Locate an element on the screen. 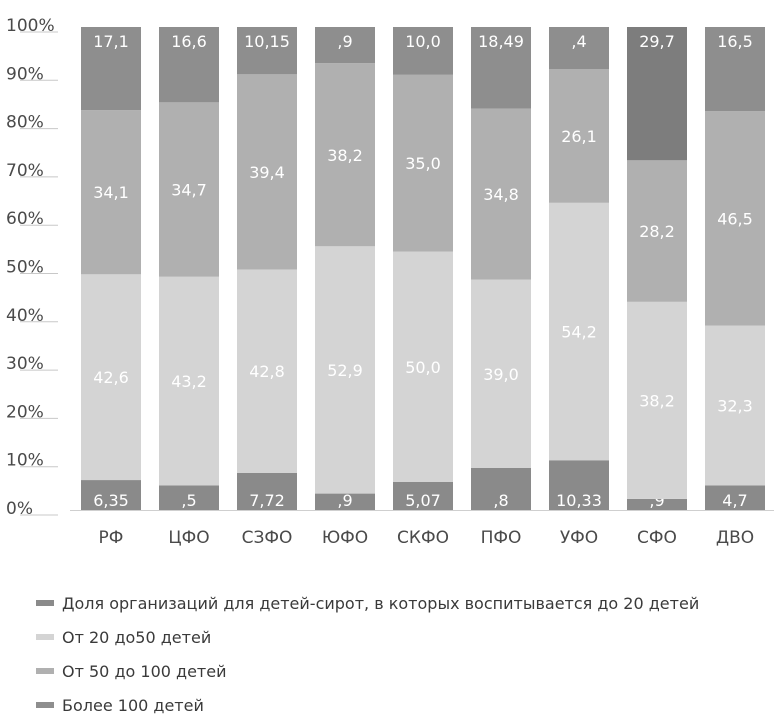 This screenshot has width=774, height=722. legend-item: От 50 до 100 детей is located at coordinates (367, 671).